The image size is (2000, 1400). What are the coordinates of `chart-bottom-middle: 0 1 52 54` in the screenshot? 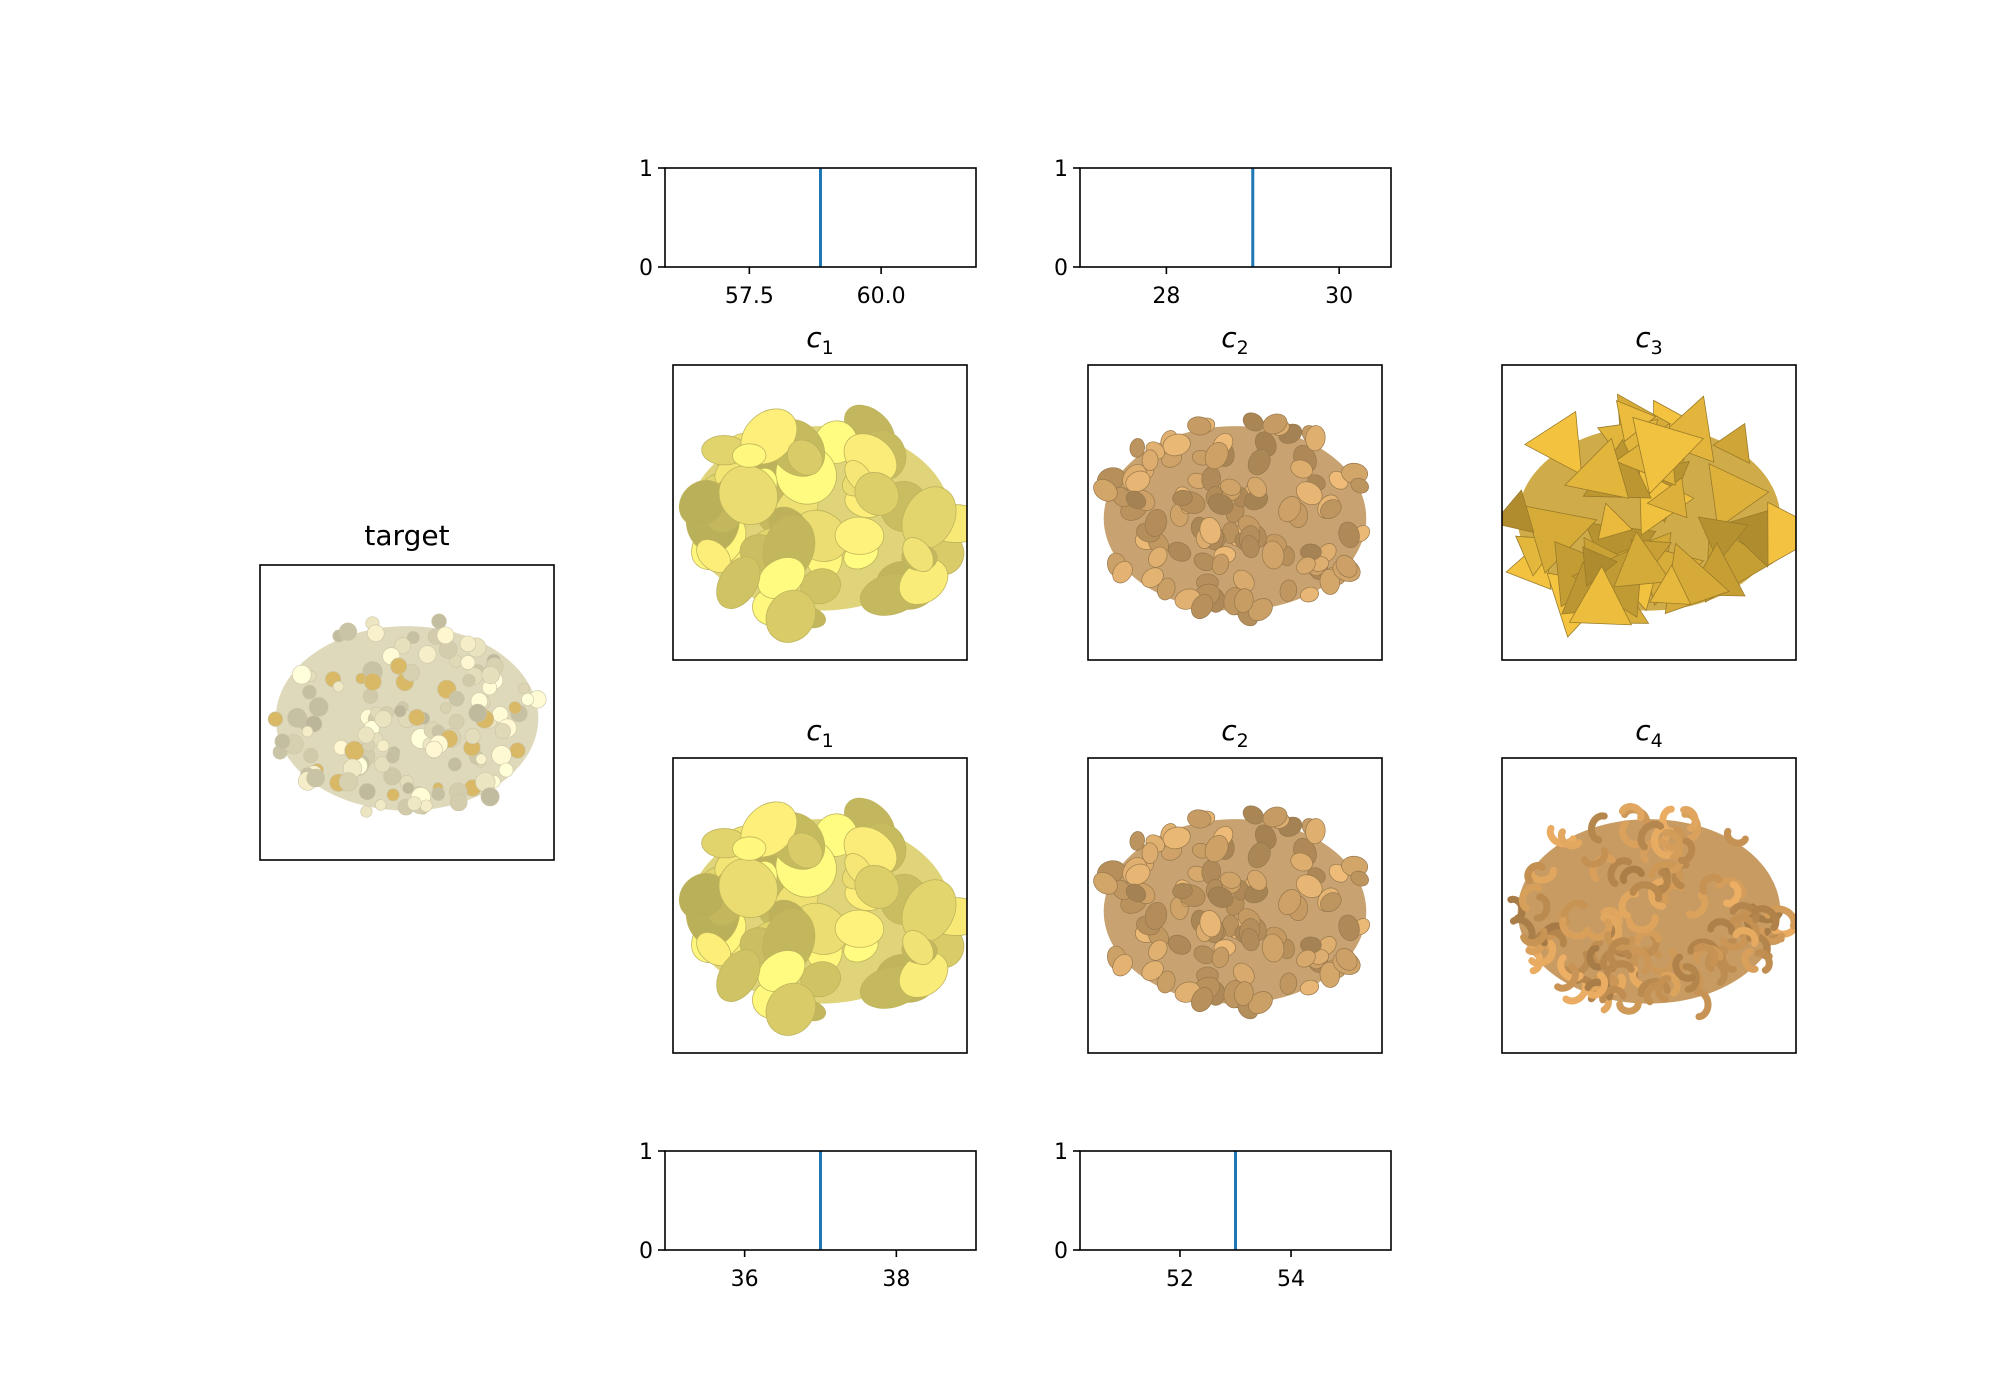 It's located at (1223, 1216).